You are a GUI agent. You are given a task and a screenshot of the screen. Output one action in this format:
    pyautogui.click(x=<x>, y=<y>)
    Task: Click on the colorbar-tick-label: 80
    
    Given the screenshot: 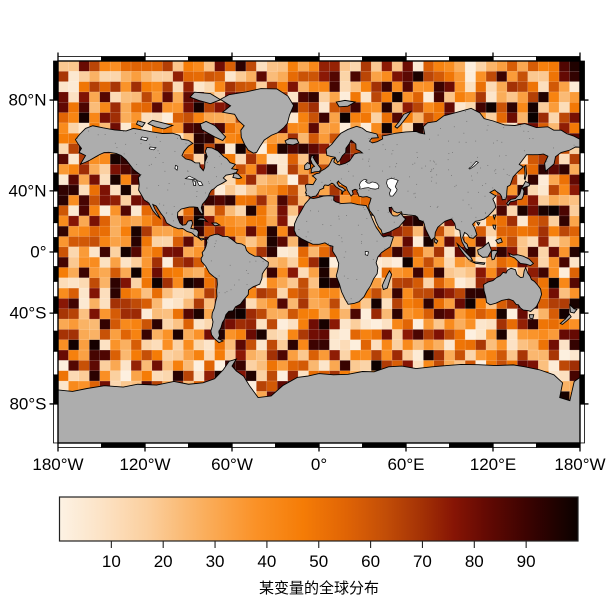 What is the action you would take?
    pyautogui.click(x=474, y=561)
    